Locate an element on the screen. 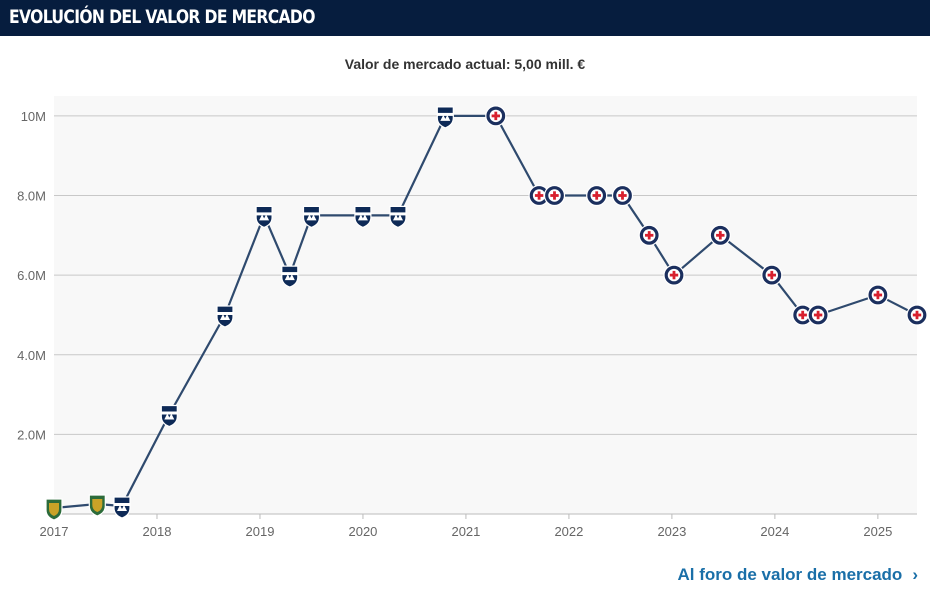 The image size is (930, 595). y-tick-label: 4.0M is located at coordinates (31, 355).